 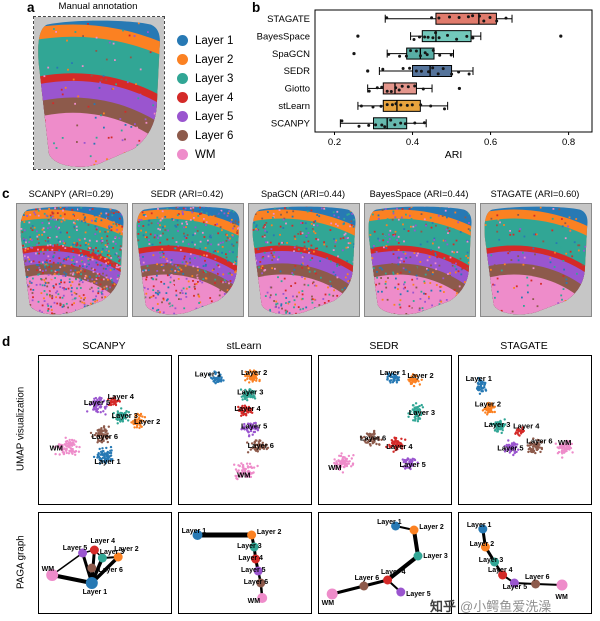 I want to click on panel-c-plot-title: BayesSpace (ARI=0.44), so click(x=419, y=194).